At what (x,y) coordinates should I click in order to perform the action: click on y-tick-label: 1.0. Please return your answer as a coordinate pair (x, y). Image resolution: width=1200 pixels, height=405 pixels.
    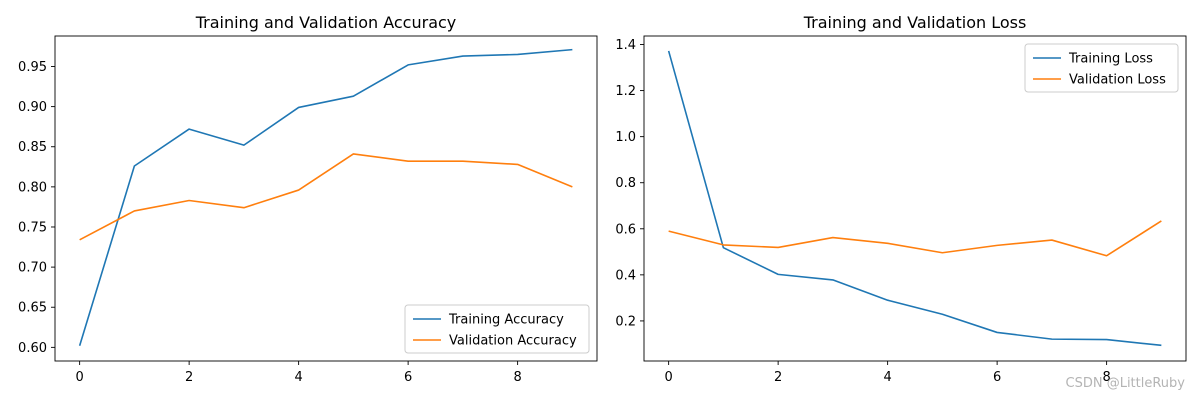
    Looking at the image, I should click on (625, 137).